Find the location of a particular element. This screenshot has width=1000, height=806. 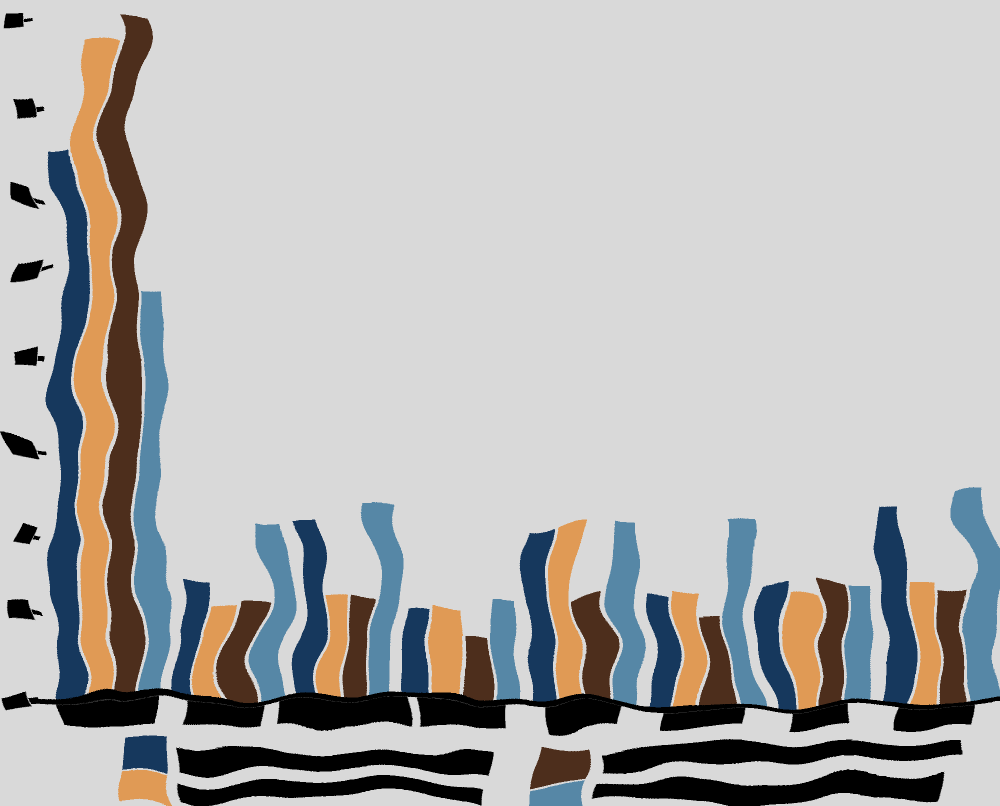

bar-group7-series1 is located at coordinates (778, 644).